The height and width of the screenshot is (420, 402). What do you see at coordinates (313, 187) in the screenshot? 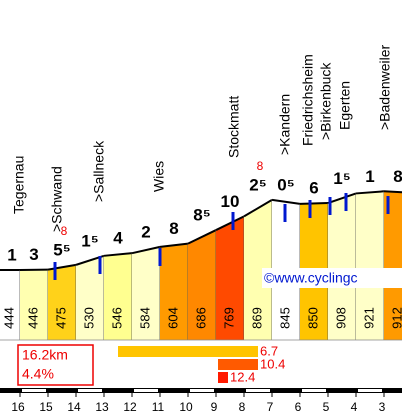
I see `gradient-label: 6` at bounding box center [313, 187].